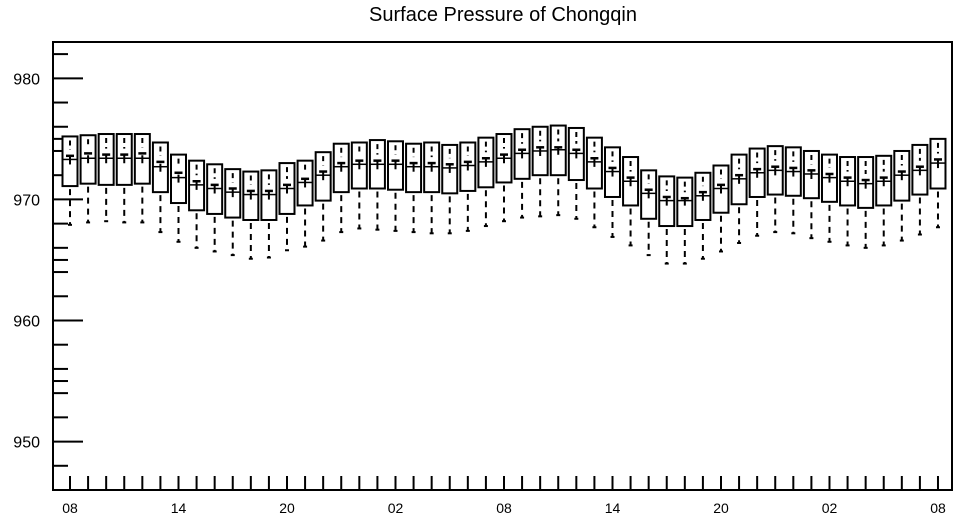 This screenshot has width=958, height=520. Describe the element at coordinates (26, 321) in the screenshot. I see `y-tick-label: 960` at that location.